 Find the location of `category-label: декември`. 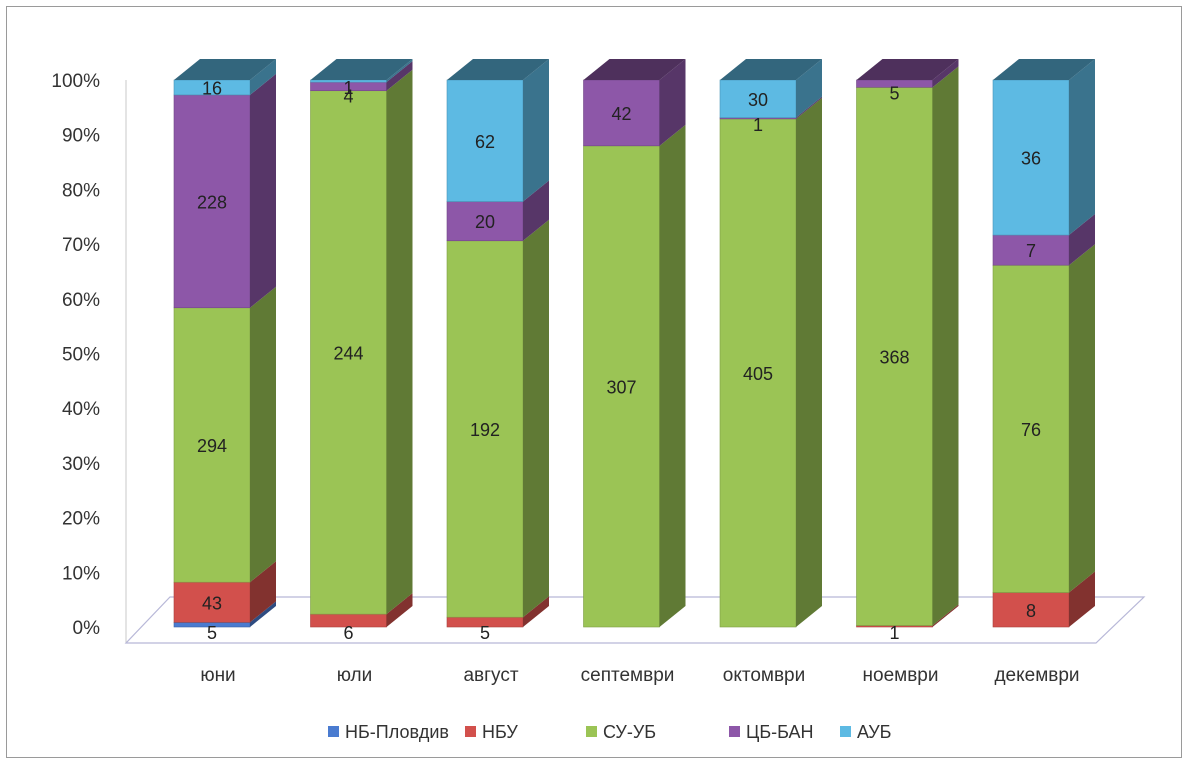

category-label: декември is located at coordinates (1036, 675).